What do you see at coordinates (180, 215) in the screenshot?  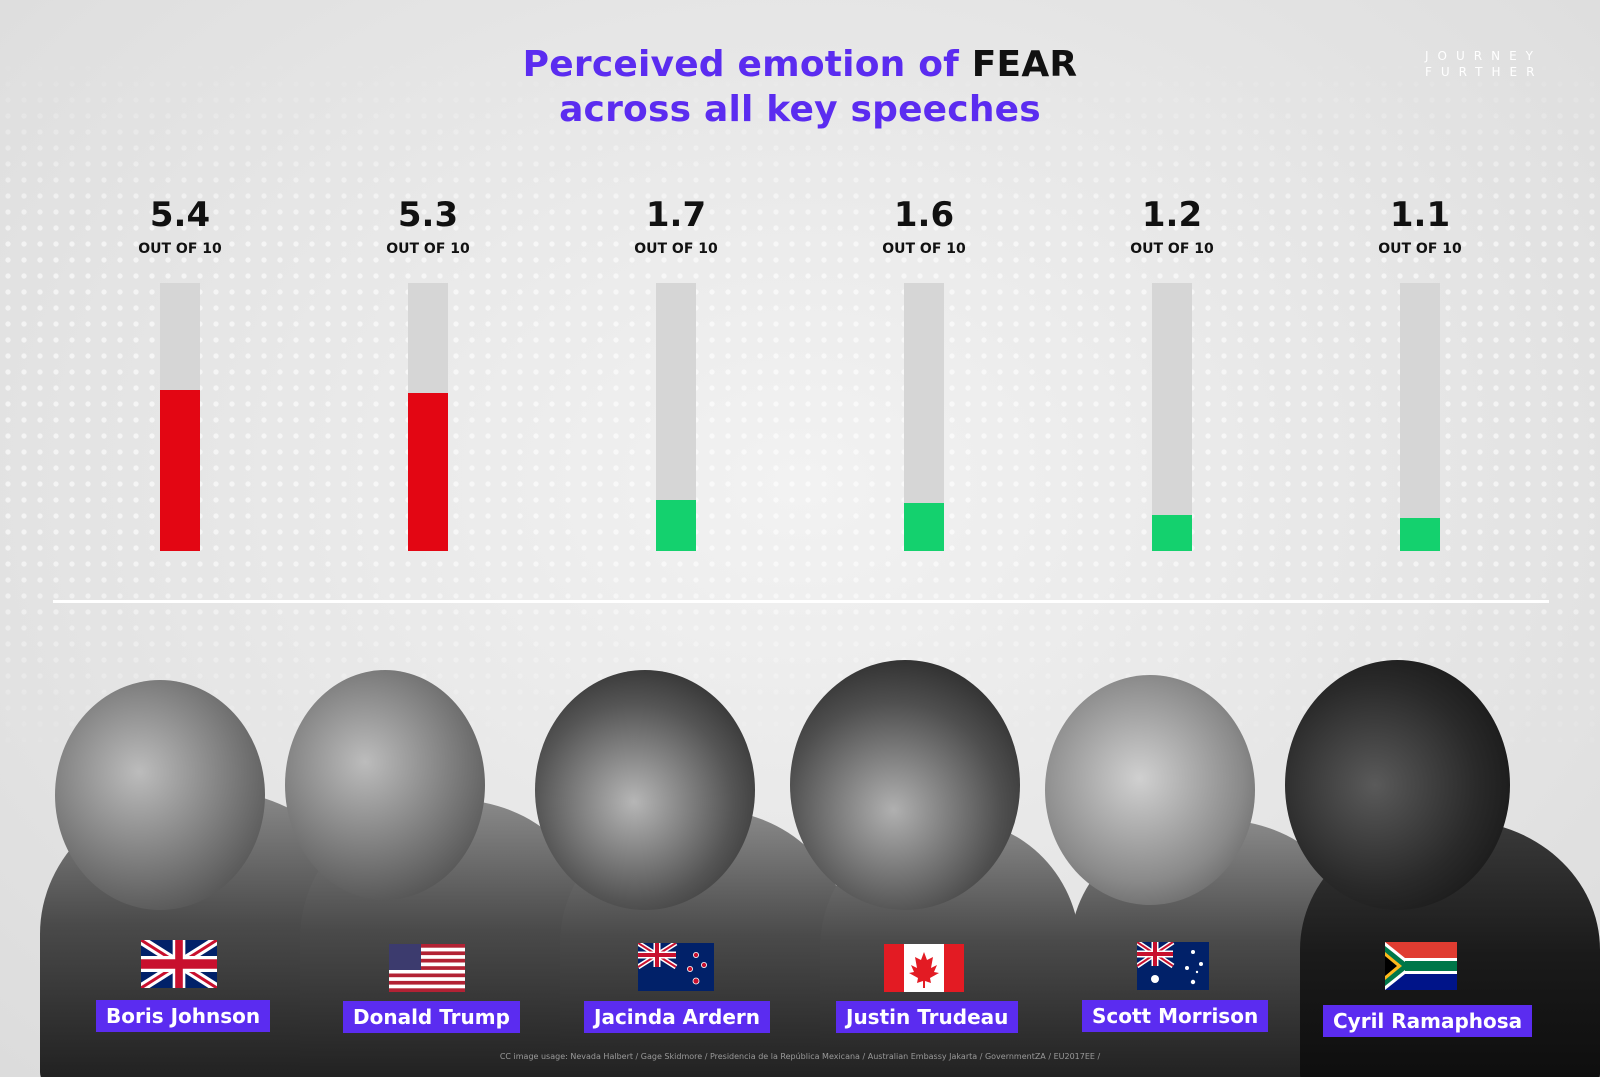 I see `value-label: 5.4` at bounding box center [180, 215].